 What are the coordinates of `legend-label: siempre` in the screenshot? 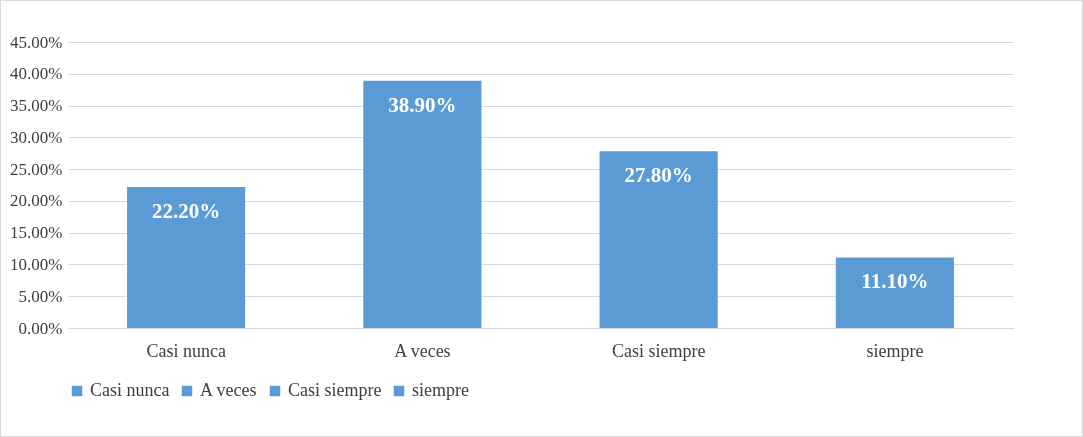 It's located at (440, 390).